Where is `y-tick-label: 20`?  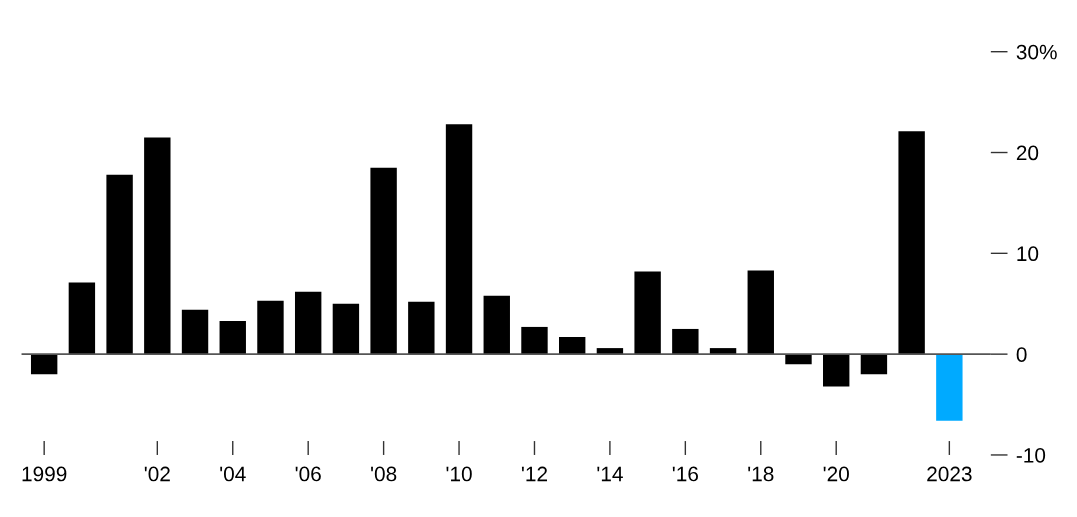 y-tick-label: 20 is located at coordinates (1027, 153).